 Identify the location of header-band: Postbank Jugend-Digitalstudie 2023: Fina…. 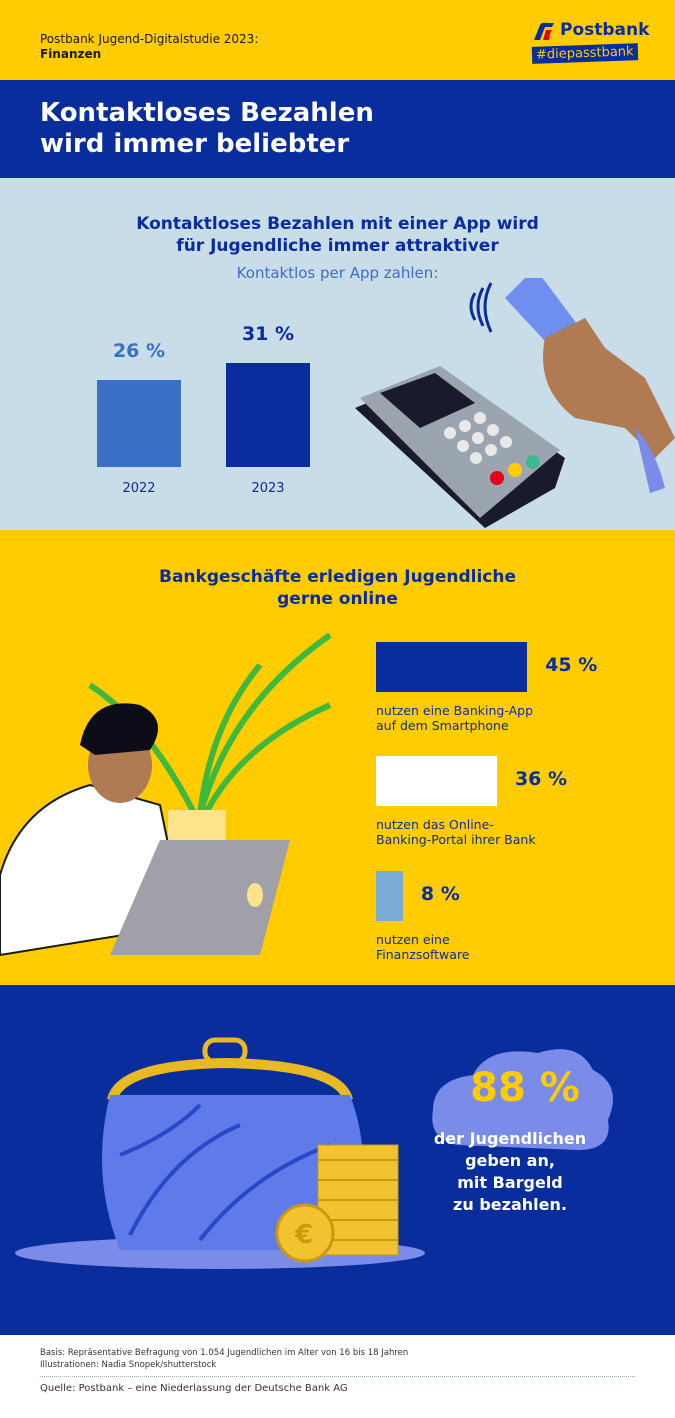
(337, 40).